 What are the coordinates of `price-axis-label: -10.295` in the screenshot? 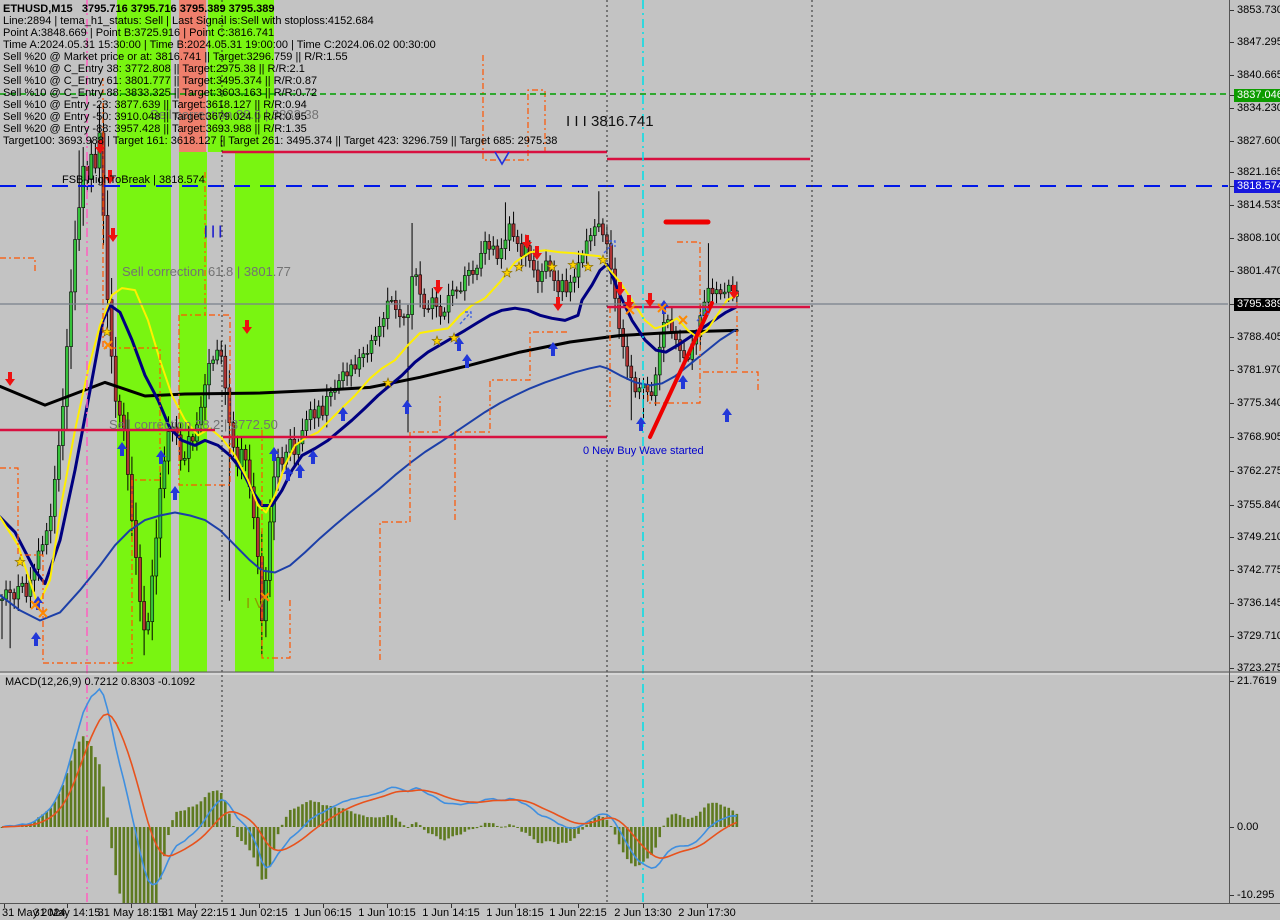 It's located at (1256, 895).